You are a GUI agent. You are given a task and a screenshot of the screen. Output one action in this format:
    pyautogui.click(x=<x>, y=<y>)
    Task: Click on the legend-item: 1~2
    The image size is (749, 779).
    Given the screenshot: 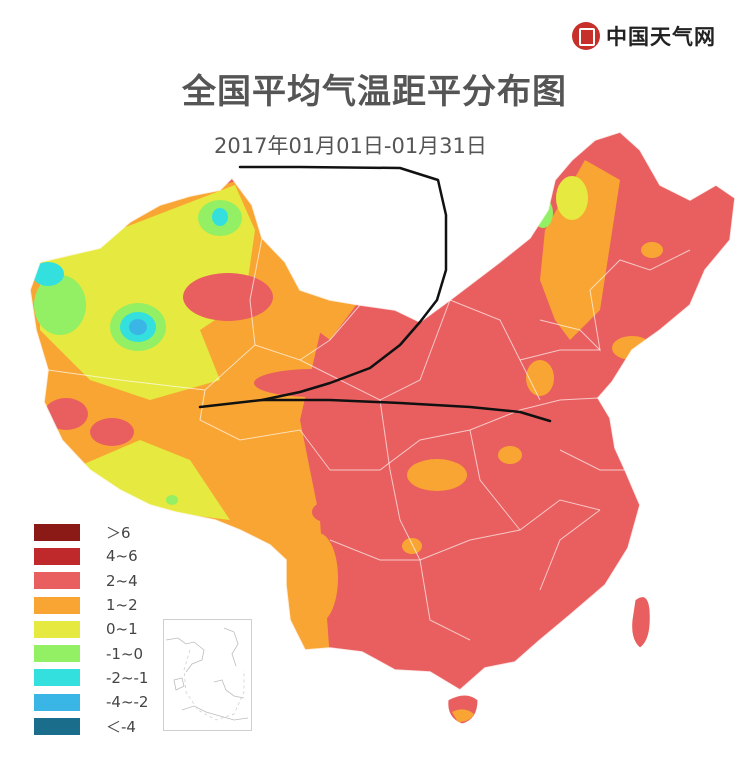 What is the action you would take?
    pyautogui.click(x=94, y=605)
    